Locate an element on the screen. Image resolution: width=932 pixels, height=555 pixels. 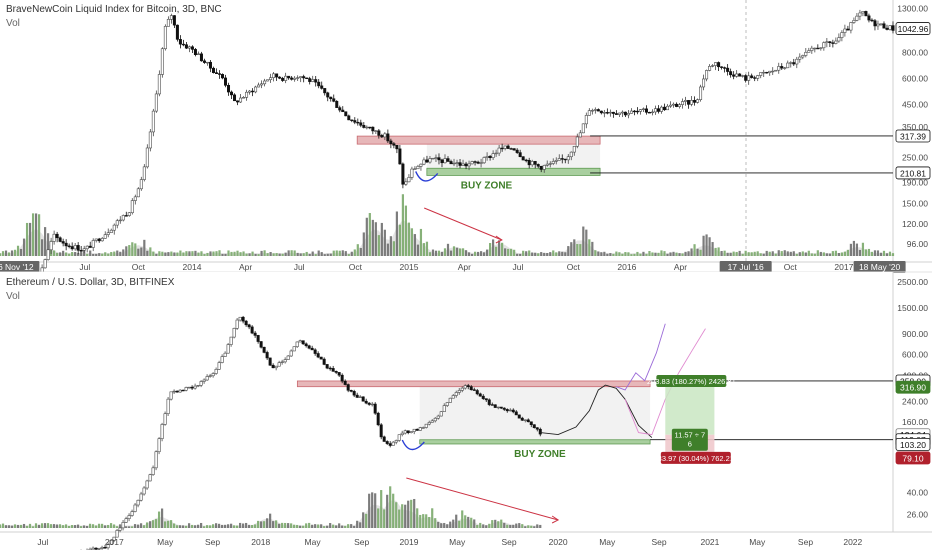
y-tick-label: 240.00 is located at coordinates (915, 401).